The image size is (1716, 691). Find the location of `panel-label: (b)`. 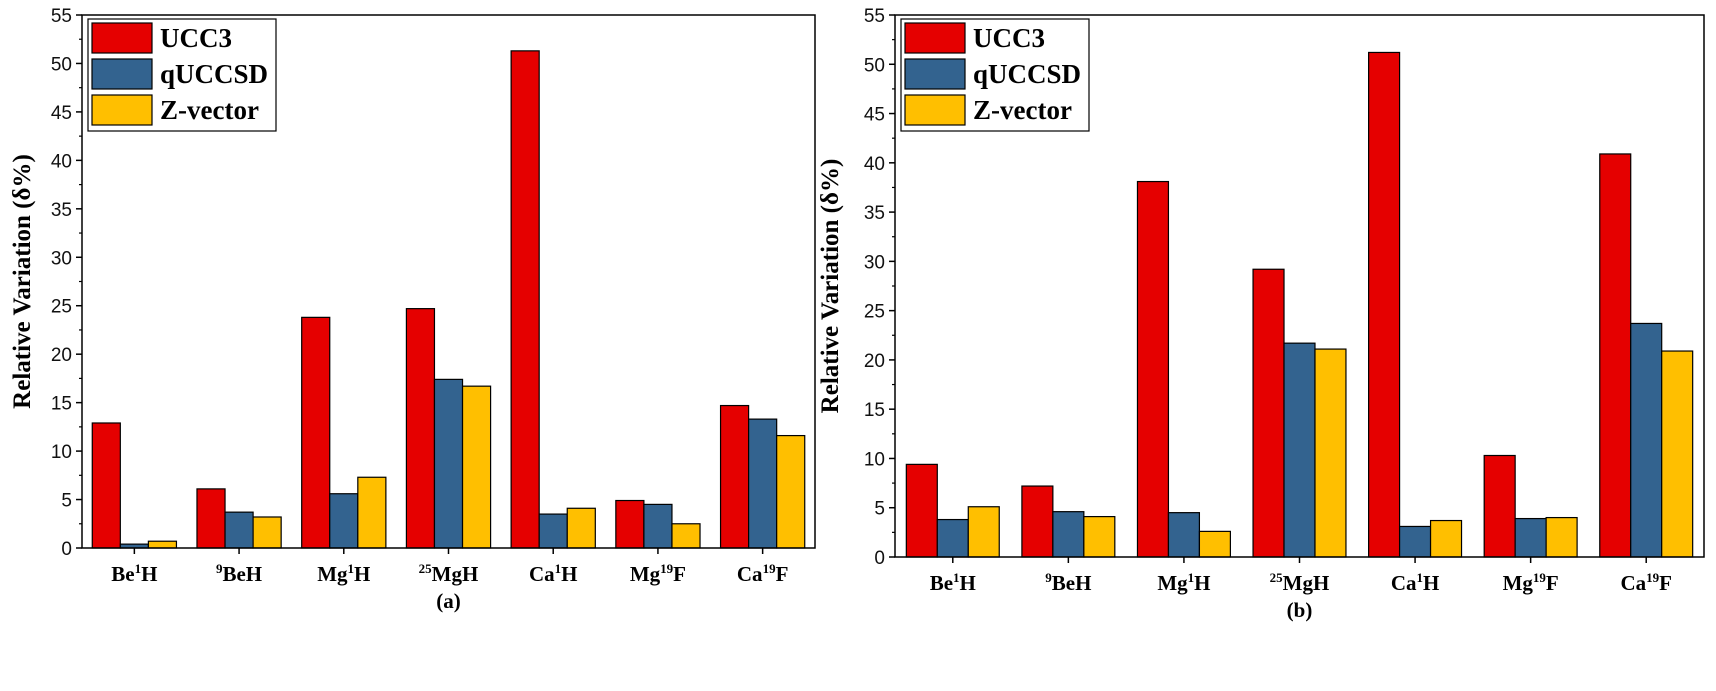

panel-label: (b) is located at coordinates (1300, 610).